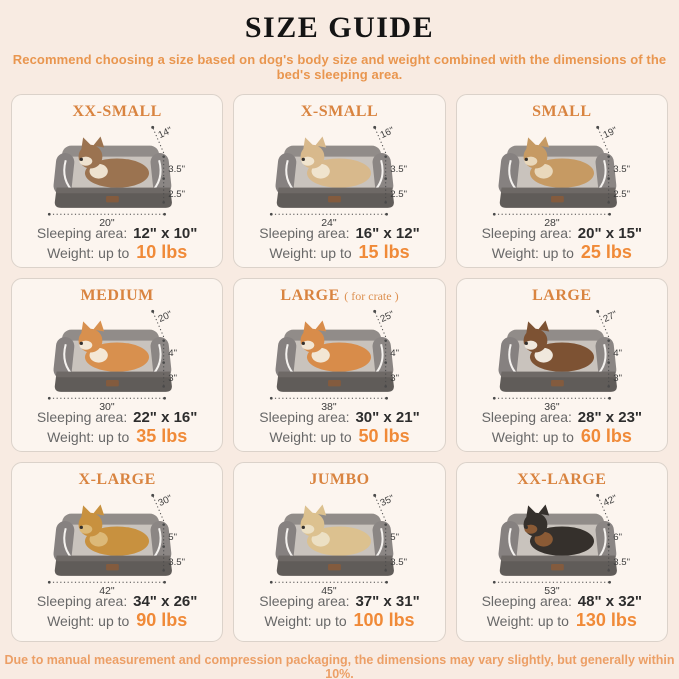  What do you see at coordinates (617, 537) in the screenshot?
I see `bolster-height-label: 6"` at bounding box center [617, 537].